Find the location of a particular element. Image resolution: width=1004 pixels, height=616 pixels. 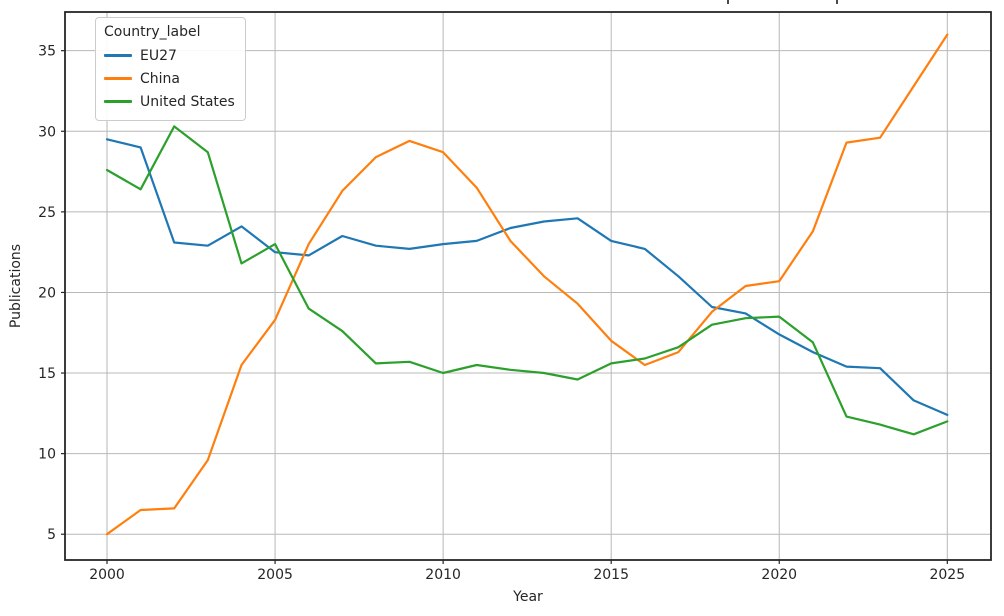

y-tick-labels: 5 10 15 20 25 30 35 is located at coordinates (51, 293).